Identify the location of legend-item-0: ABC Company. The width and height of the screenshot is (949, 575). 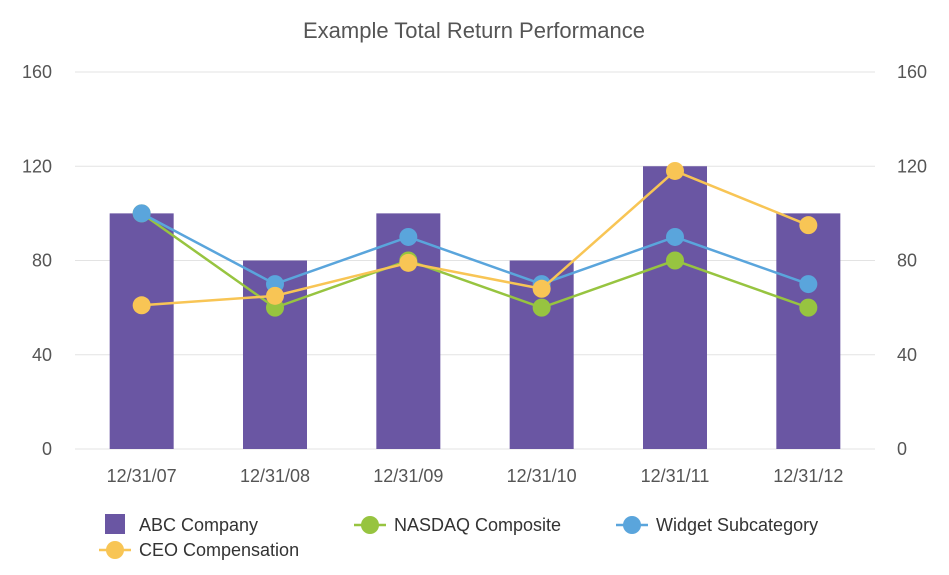
(181, 524).